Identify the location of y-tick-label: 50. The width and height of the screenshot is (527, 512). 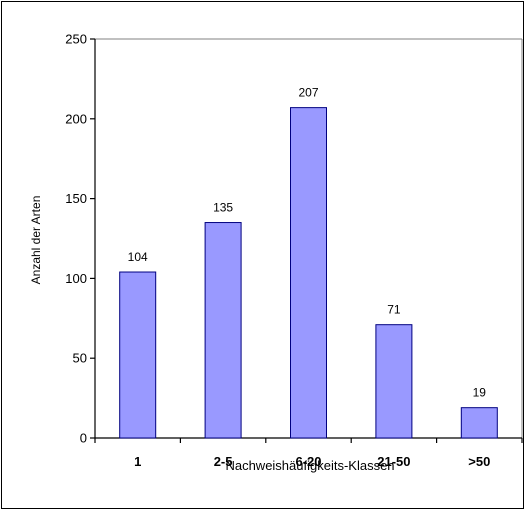
(80, 358).